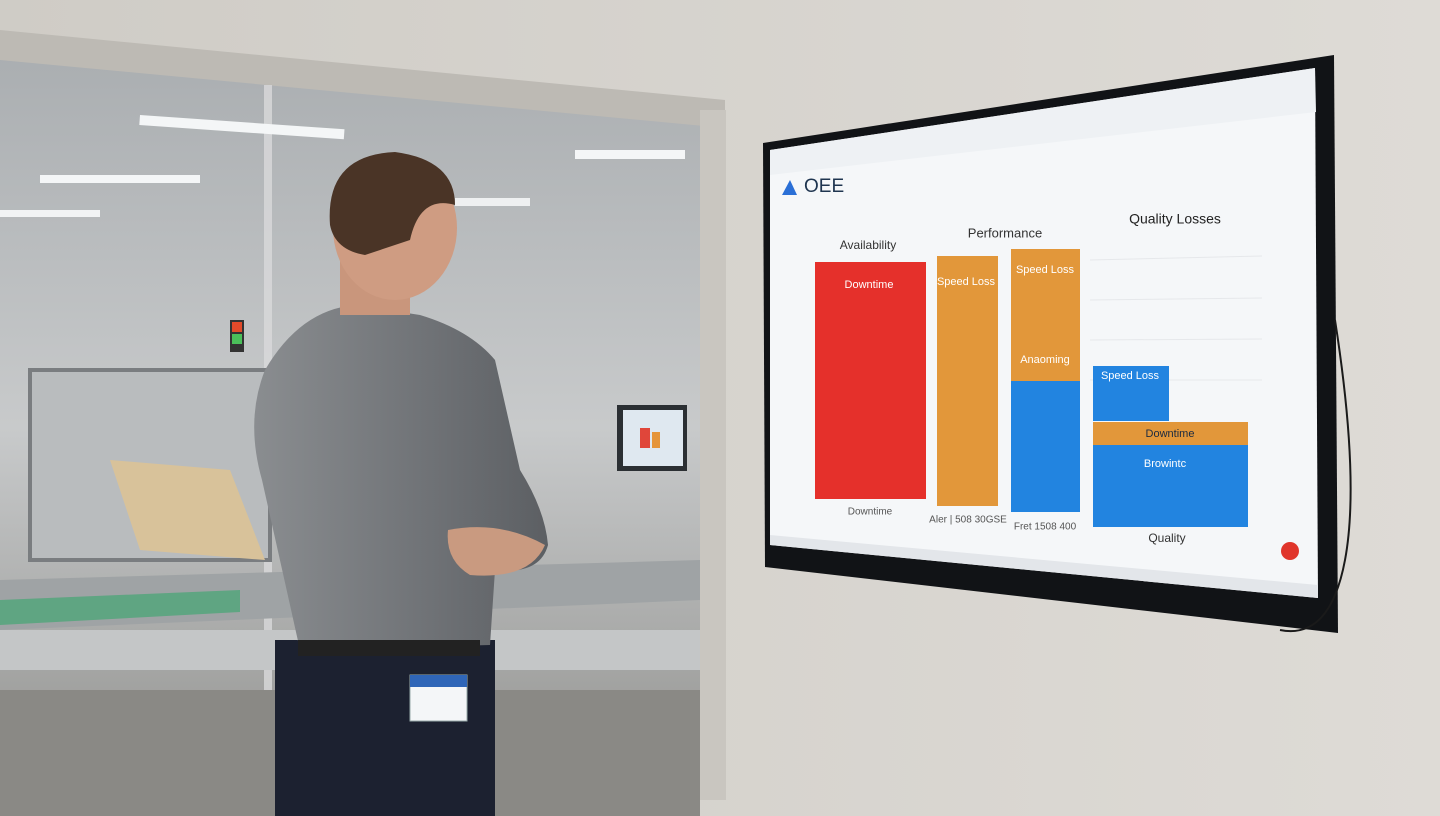  What do you see at coordinates (1290, 551) in the screenshot?
I see `close-button` at bounding box center [1290, 551].